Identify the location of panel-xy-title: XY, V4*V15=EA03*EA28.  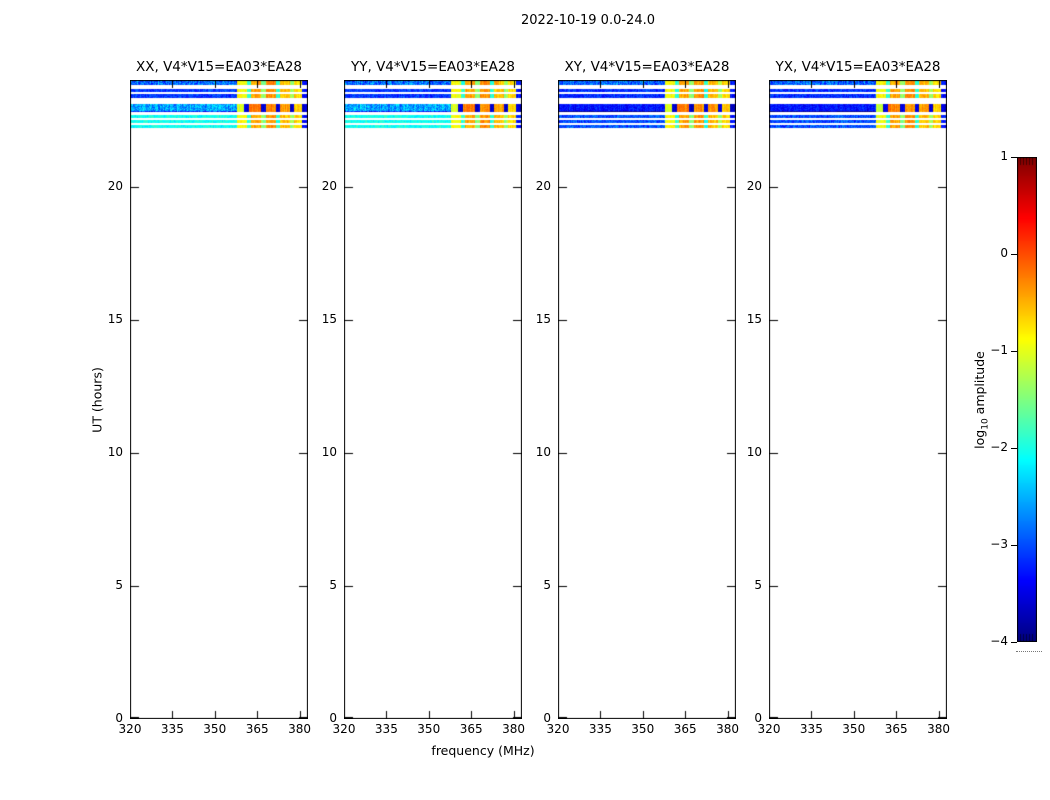
(647, 67).